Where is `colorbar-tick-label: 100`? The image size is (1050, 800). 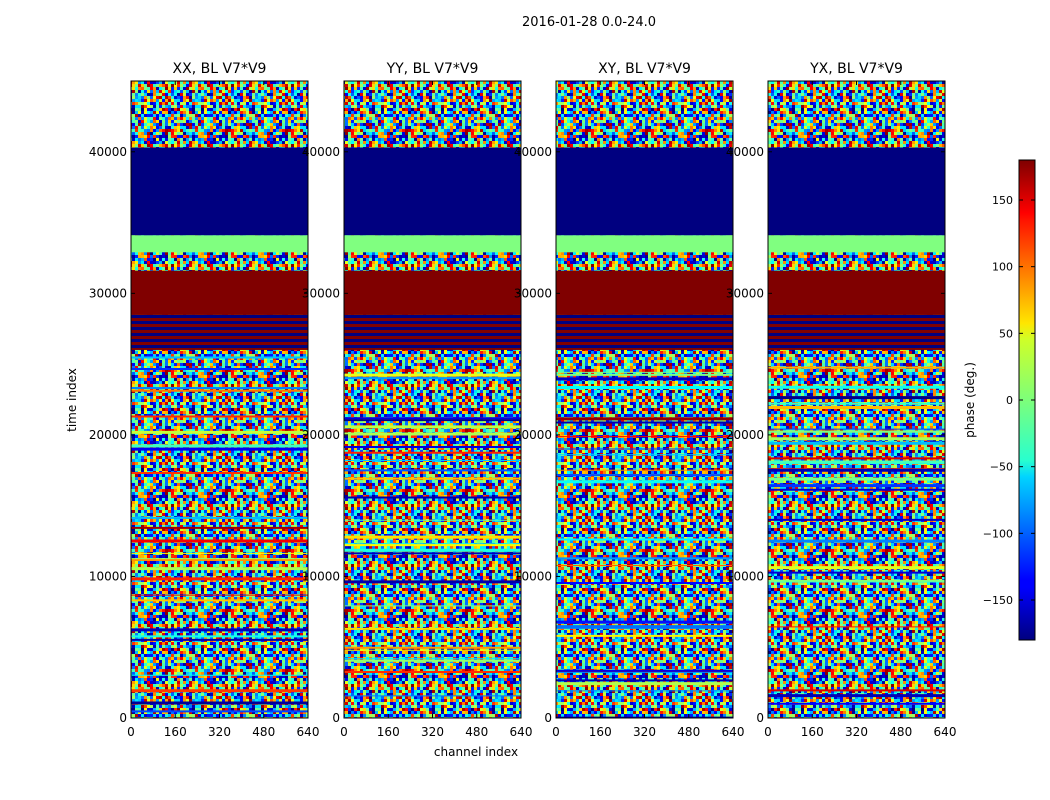 colorbar-tick-label: 100 is located at coordinates (1002, 267).